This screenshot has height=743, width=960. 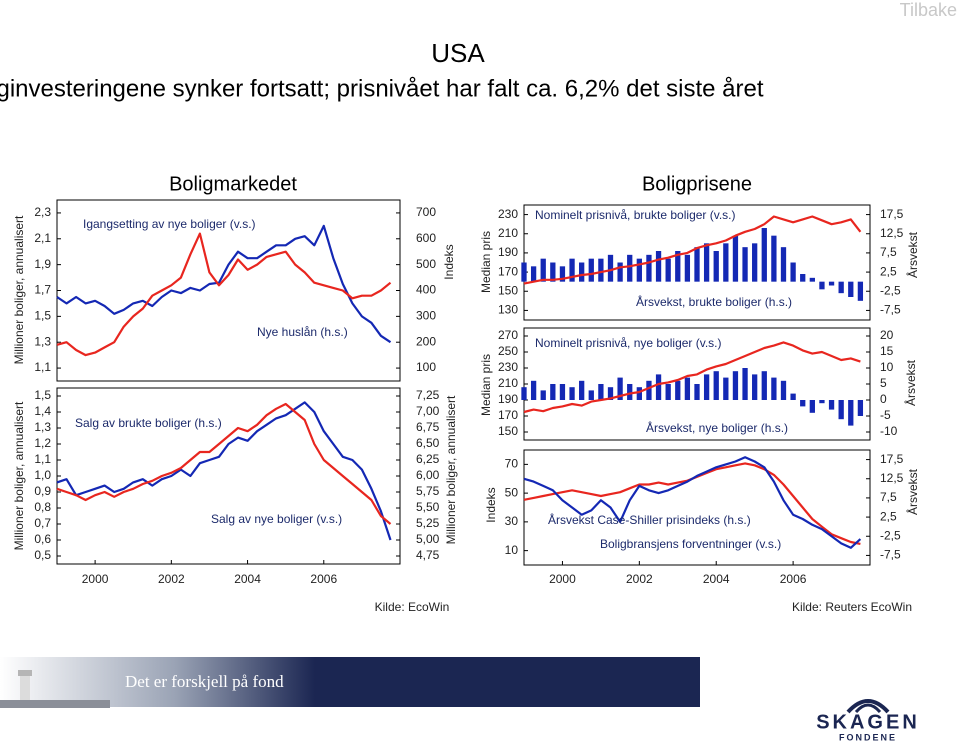 What do you see at coordinates (426, 290) in the screenshot?
I see `y2-tick-label: 400` at bounding box center [426, 290].